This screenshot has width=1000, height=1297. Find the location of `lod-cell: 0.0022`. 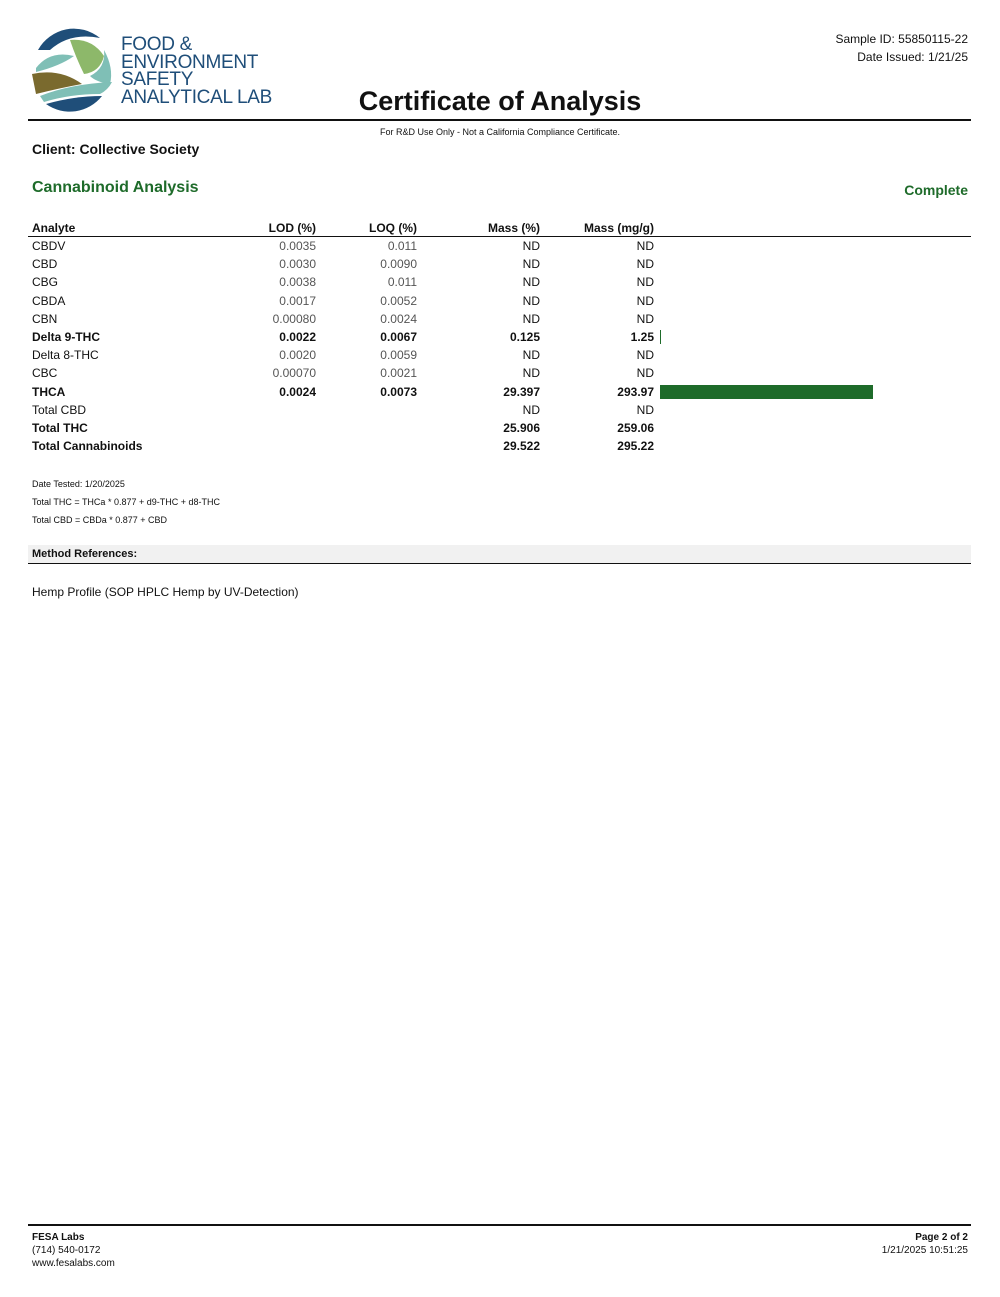

lod-cell: 0.0022 is located at coordinates (297, 337).